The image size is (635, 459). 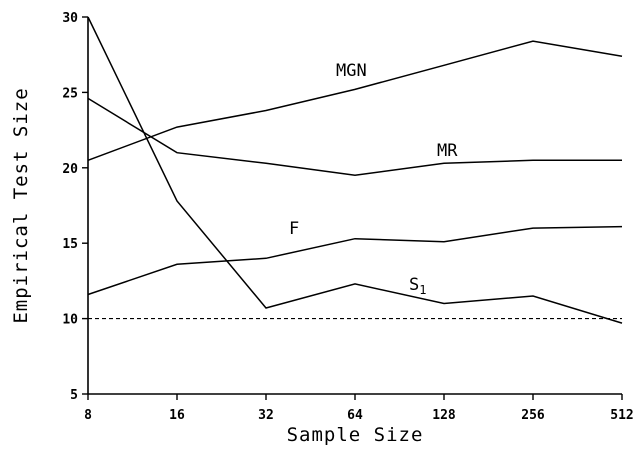 What do you see at coordinates (294, 229) in the screenshot?
I see `series-label-f: F` at bounding box center [294, 229].